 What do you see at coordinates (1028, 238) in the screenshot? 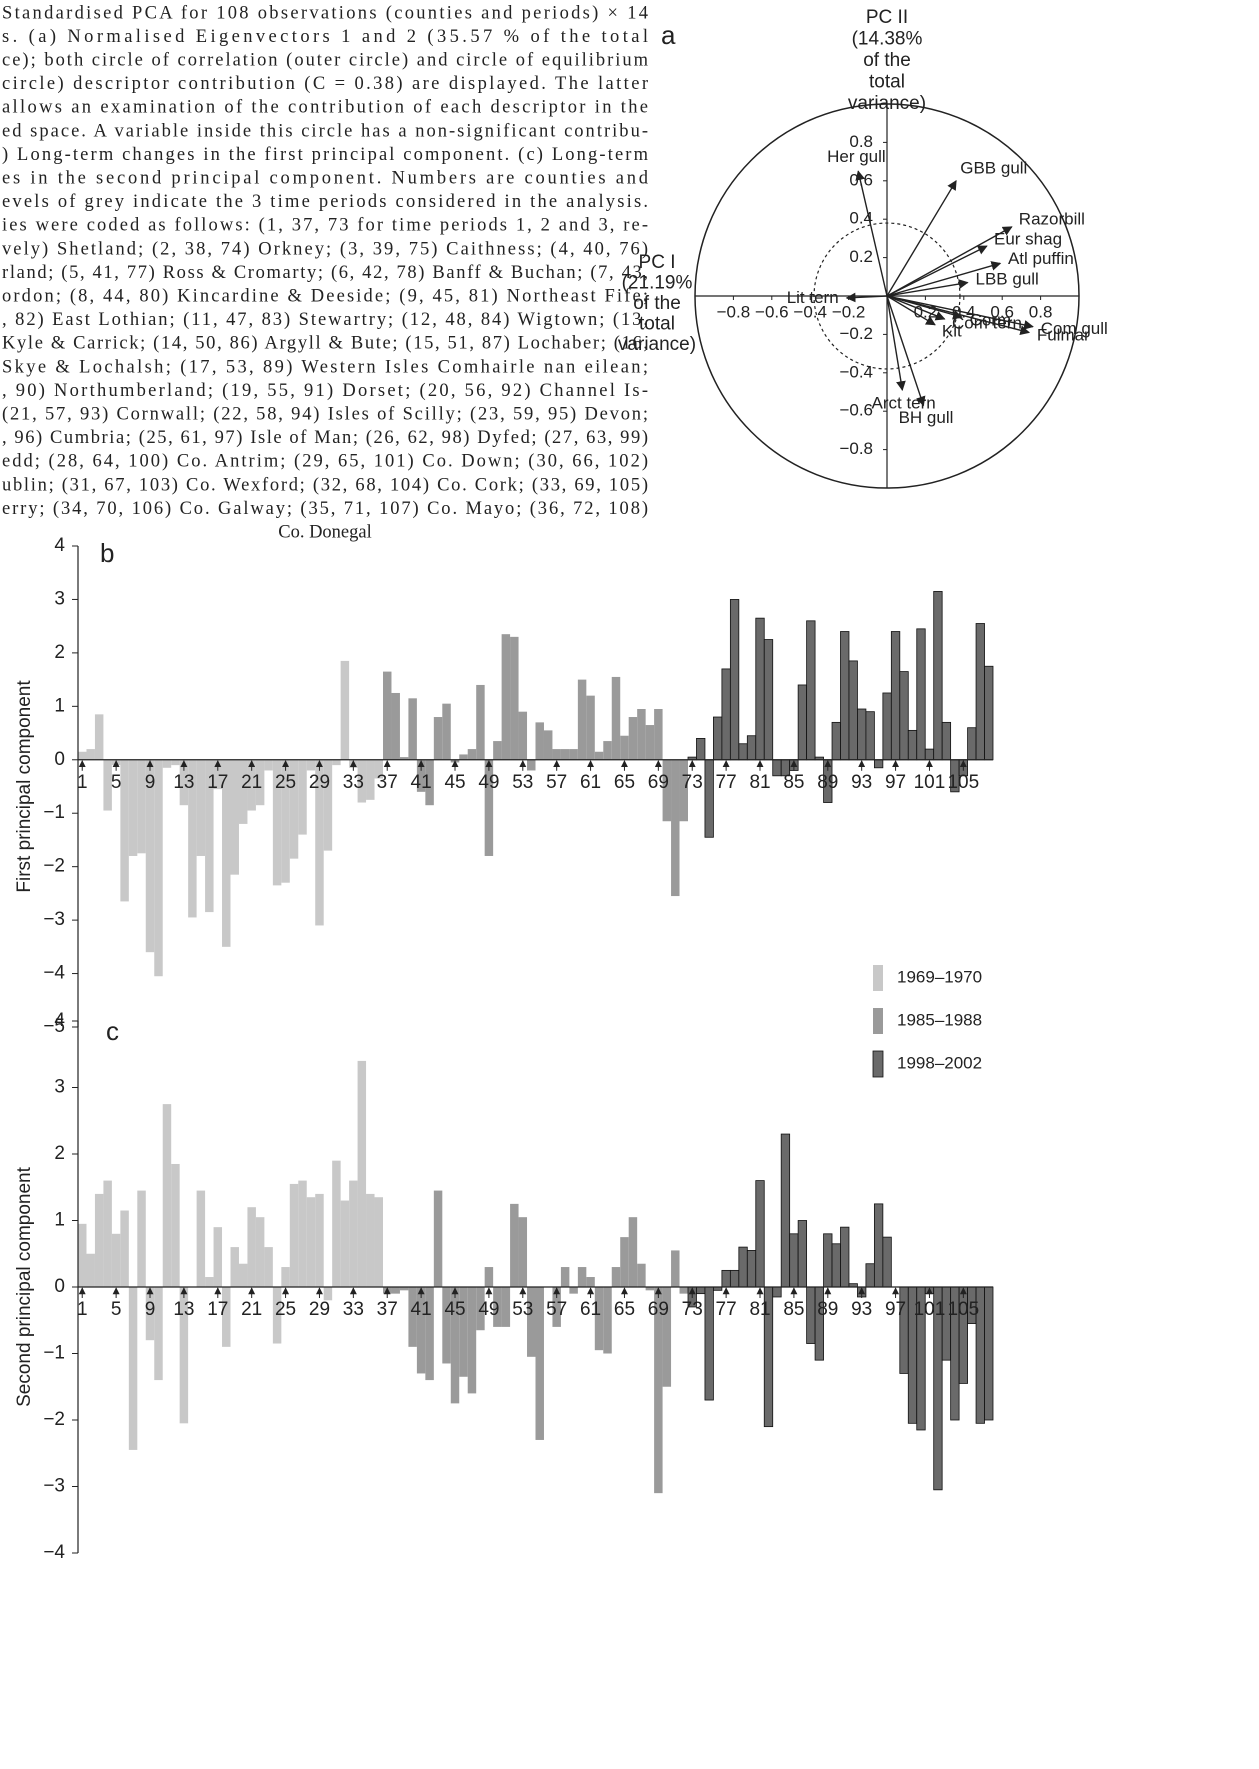
I see `vector-label: Eur shag` at bounding box center [1028, 238].